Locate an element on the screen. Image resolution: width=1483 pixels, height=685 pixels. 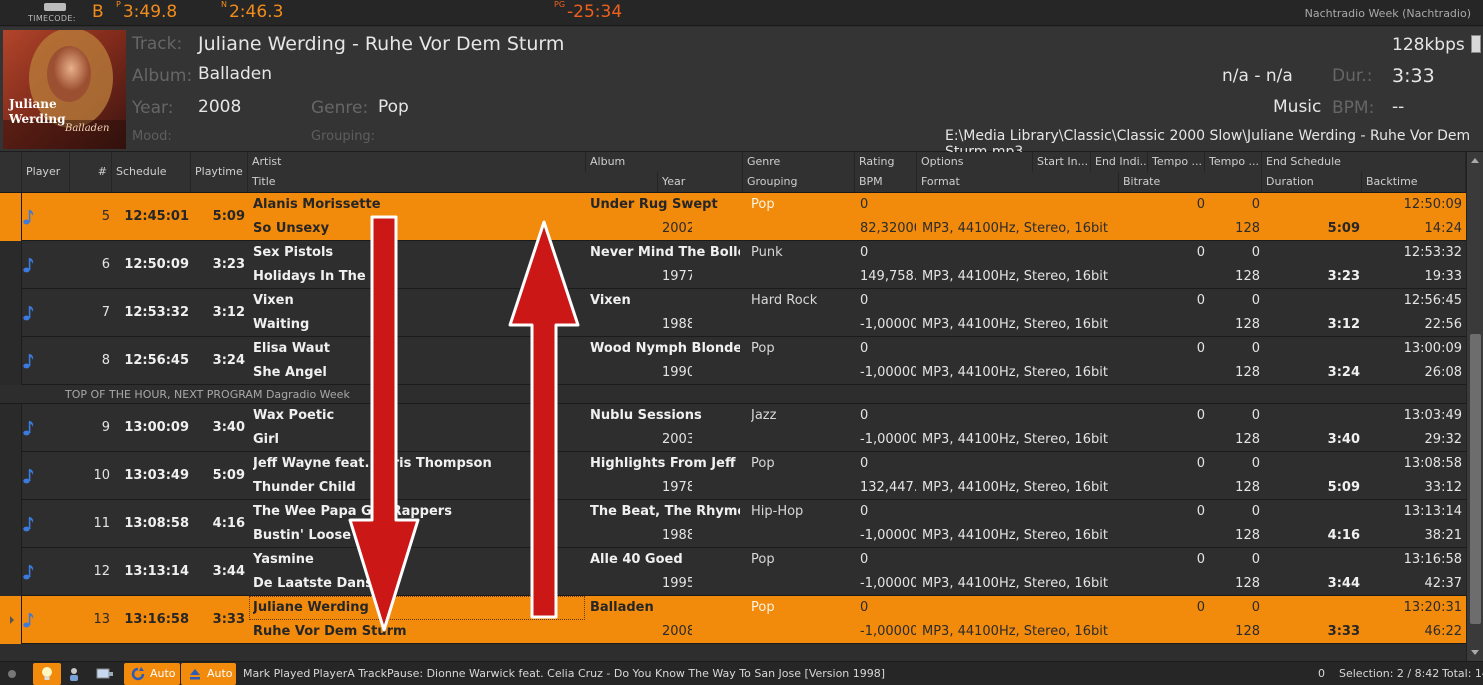
mark-played-button: Mark Played is located at coordinates (277, 673).